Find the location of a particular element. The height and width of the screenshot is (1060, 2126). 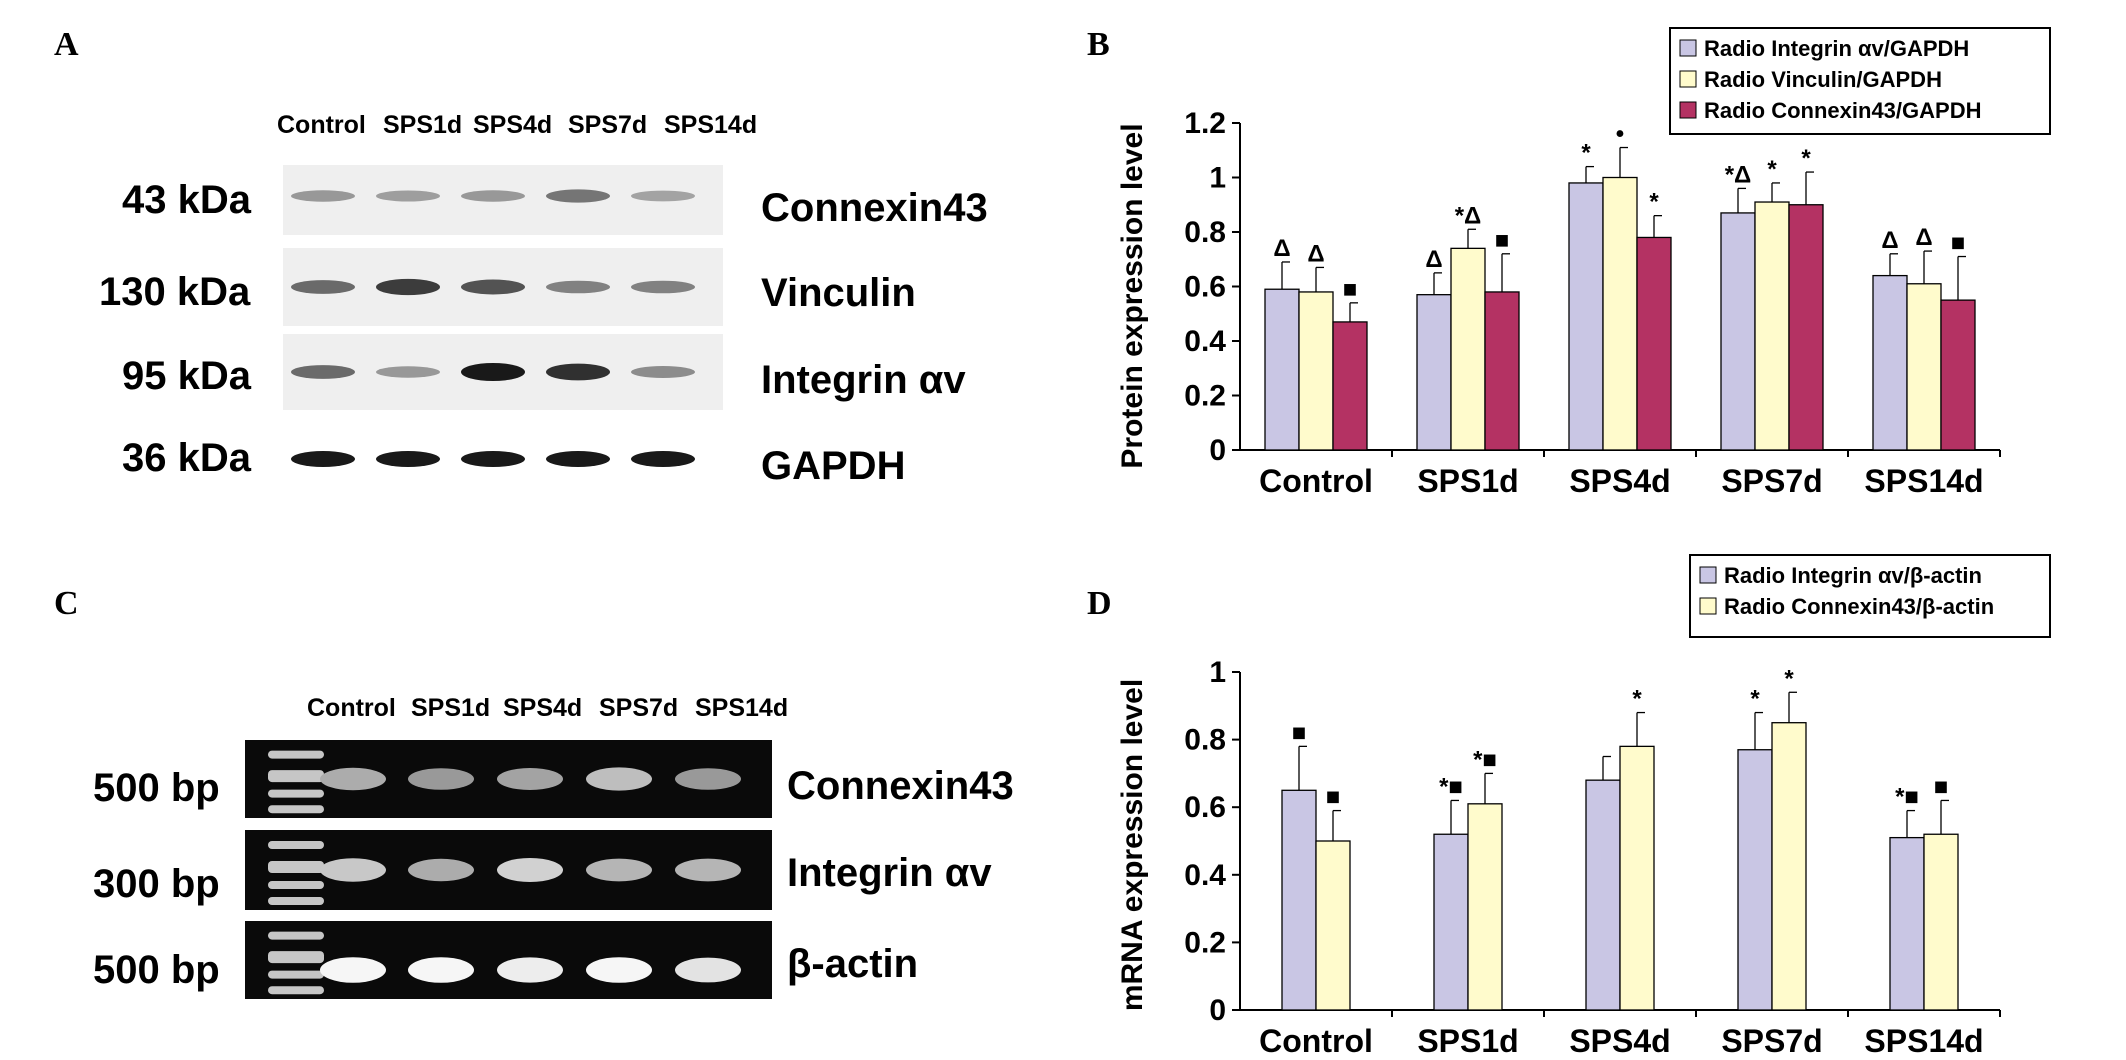

legend-label: Radio Integrin αv/GAPDH is located at coordinates (1836, 48).